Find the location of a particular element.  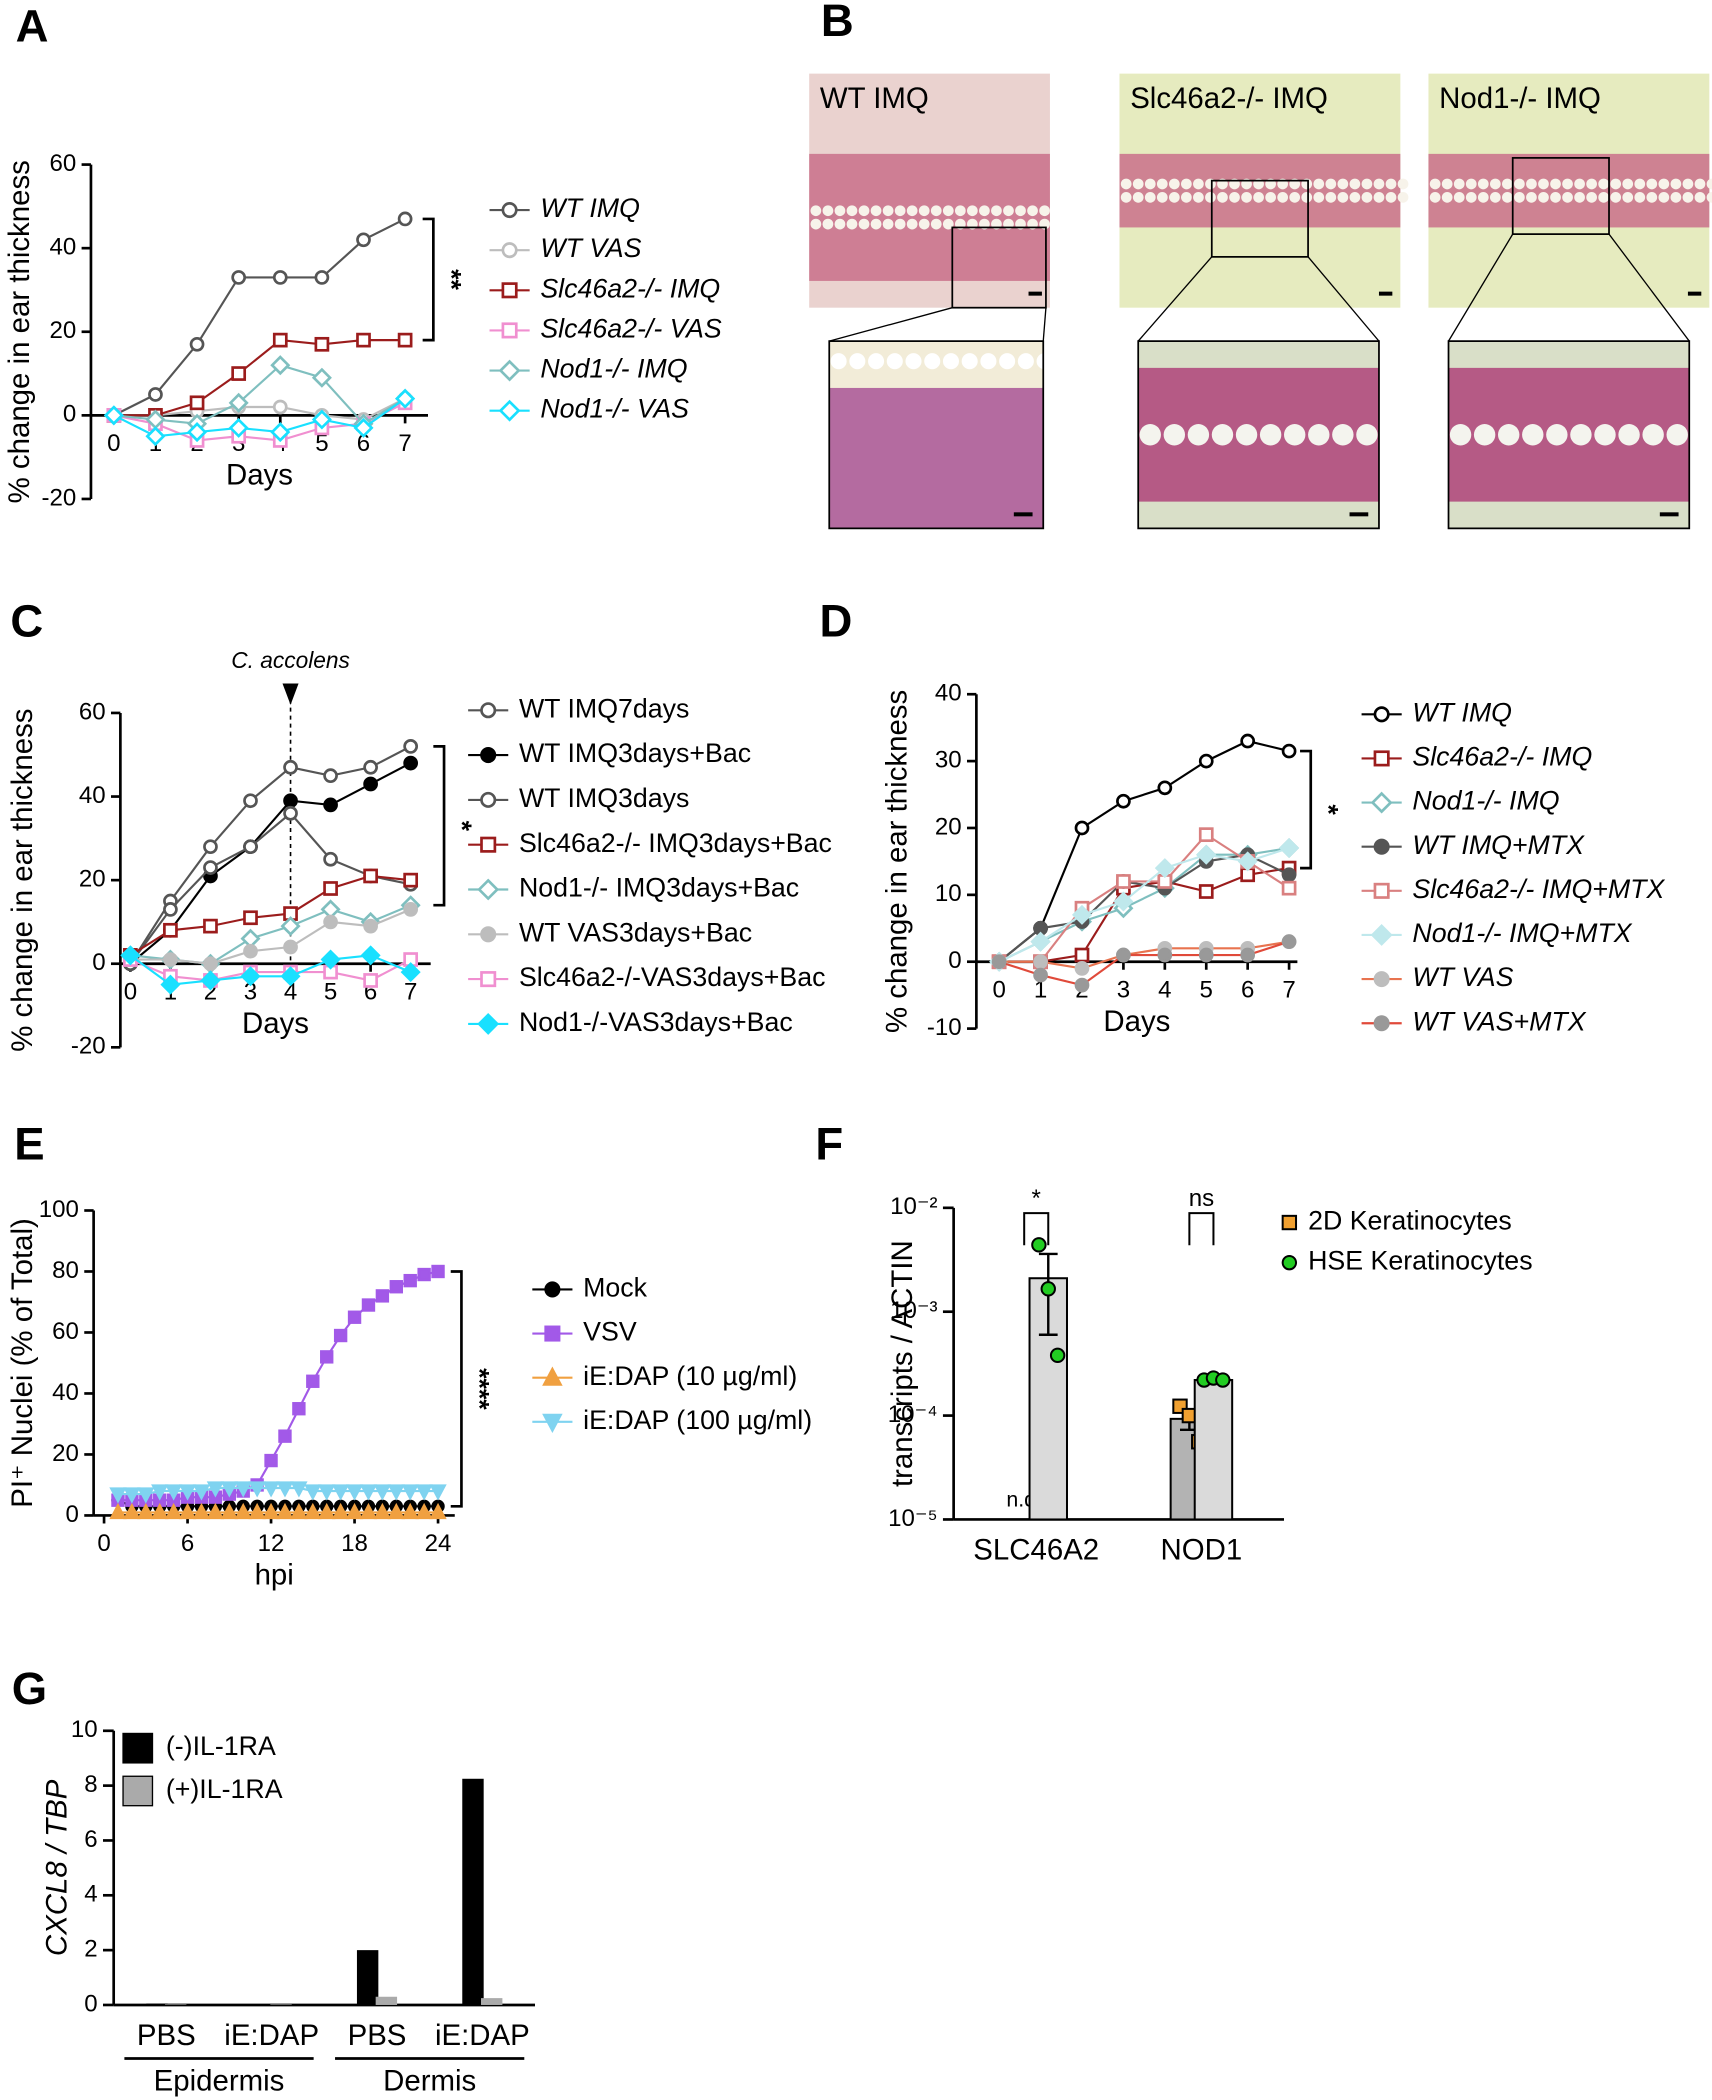

x-tick-label: iE:DAP is located at coordinates (271, 2035).